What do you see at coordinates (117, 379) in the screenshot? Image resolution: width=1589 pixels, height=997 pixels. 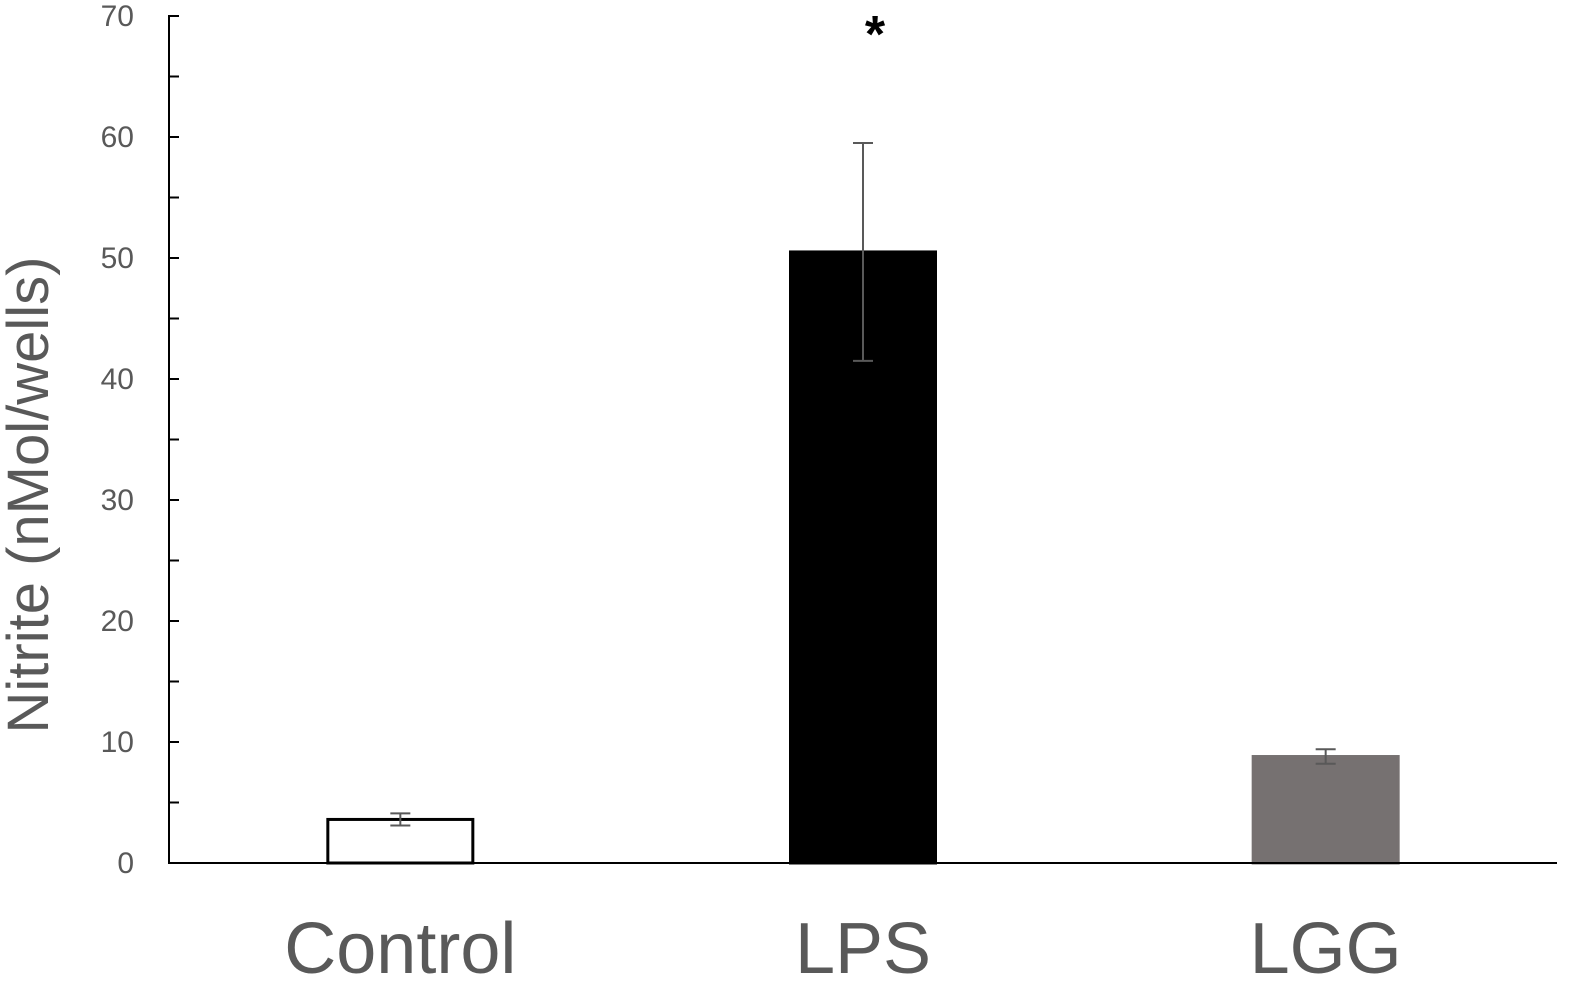 I see `y-tick-label: 40` at bounding box center [117, 379].